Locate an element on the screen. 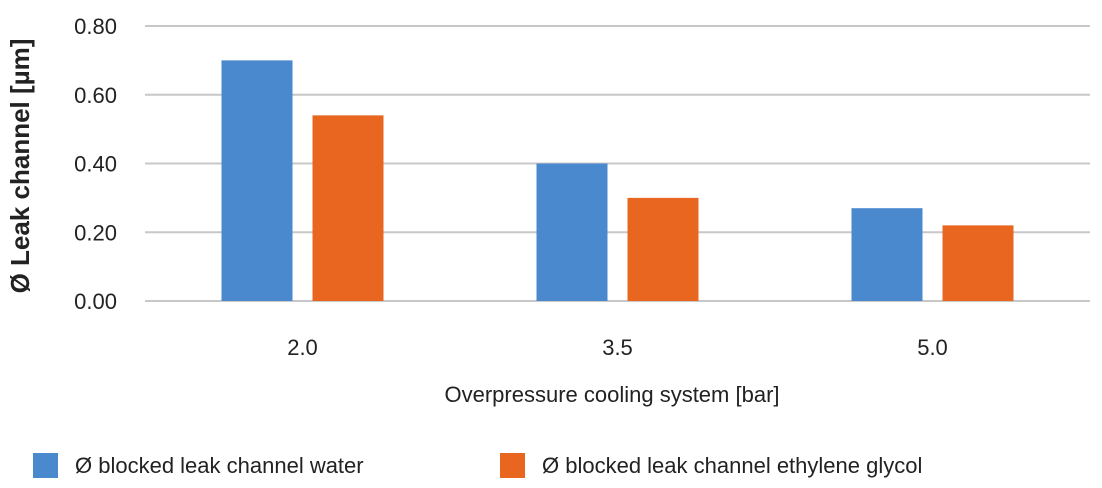  bar-water-5.0 is located at coordinates (887, 254).